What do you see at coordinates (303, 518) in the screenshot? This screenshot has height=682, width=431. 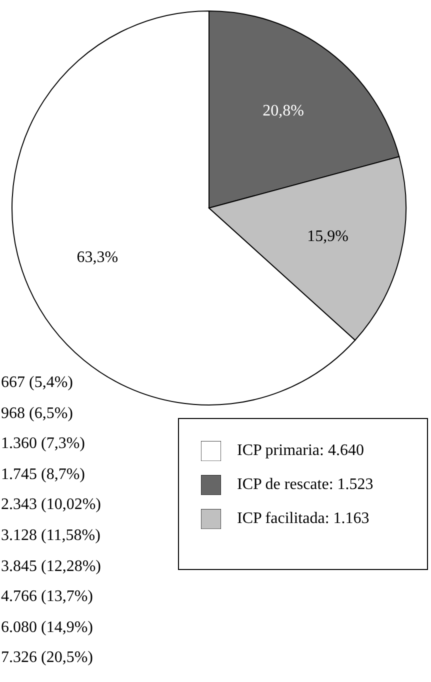 I see `legend-label: ICP facilitada: 1.163` at bounding box center [303, 518].